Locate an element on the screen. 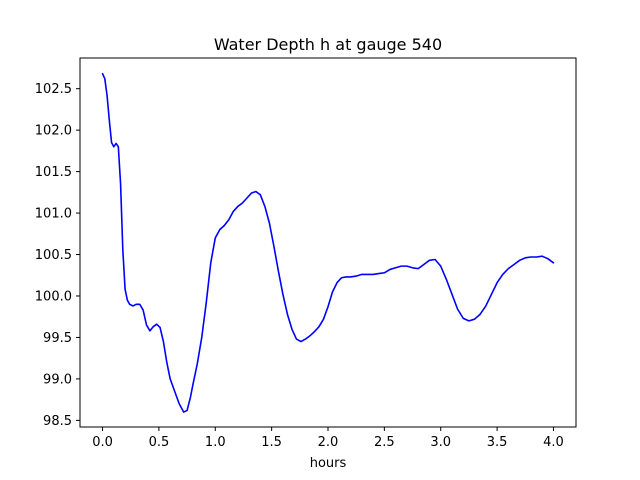  x-axis-label: hours is located at coordinates (328, 463).